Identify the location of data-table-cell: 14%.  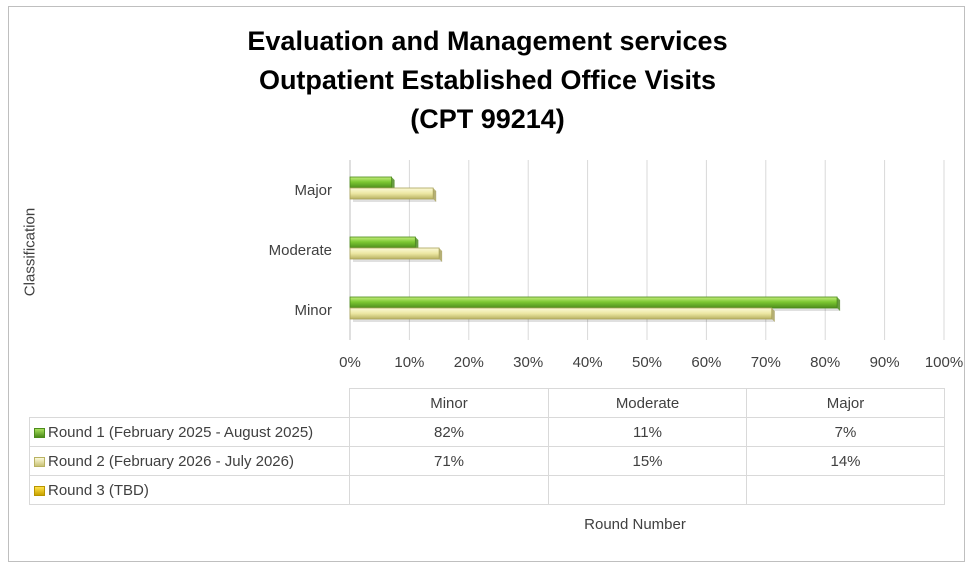
(845, 461).